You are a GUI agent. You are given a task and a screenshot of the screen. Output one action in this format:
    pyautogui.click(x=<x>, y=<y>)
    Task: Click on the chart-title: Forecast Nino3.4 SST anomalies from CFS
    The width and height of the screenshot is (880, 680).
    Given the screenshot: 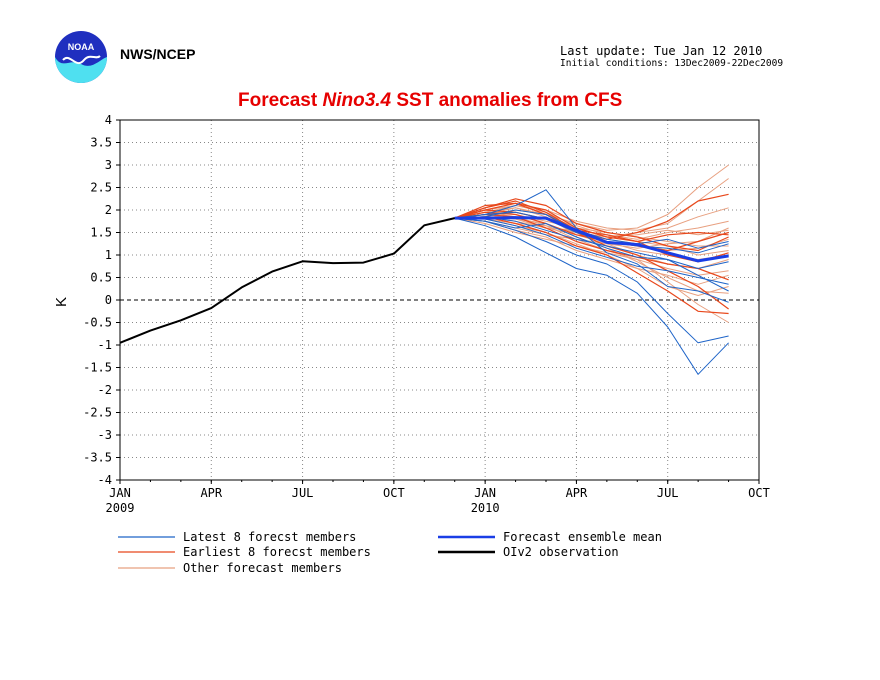 What is the action you would take?
    pyautogui.click(x=430, y=101)
    